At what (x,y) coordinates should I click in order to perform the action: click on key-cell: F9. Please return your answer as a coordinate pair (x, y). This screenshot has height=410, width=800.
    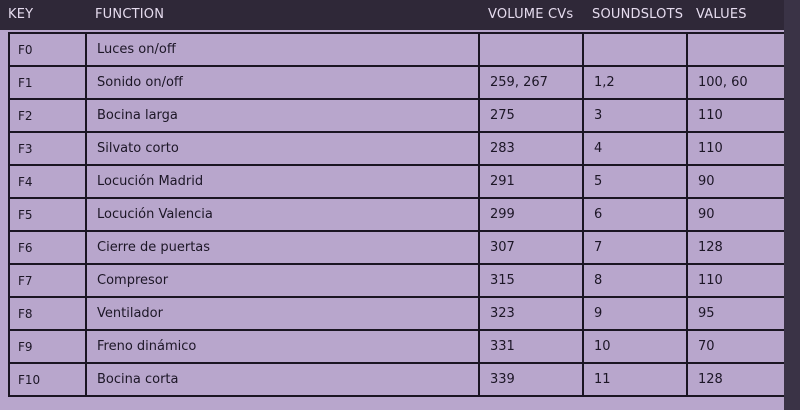
    Looking at the image, I should click on (47, 346).